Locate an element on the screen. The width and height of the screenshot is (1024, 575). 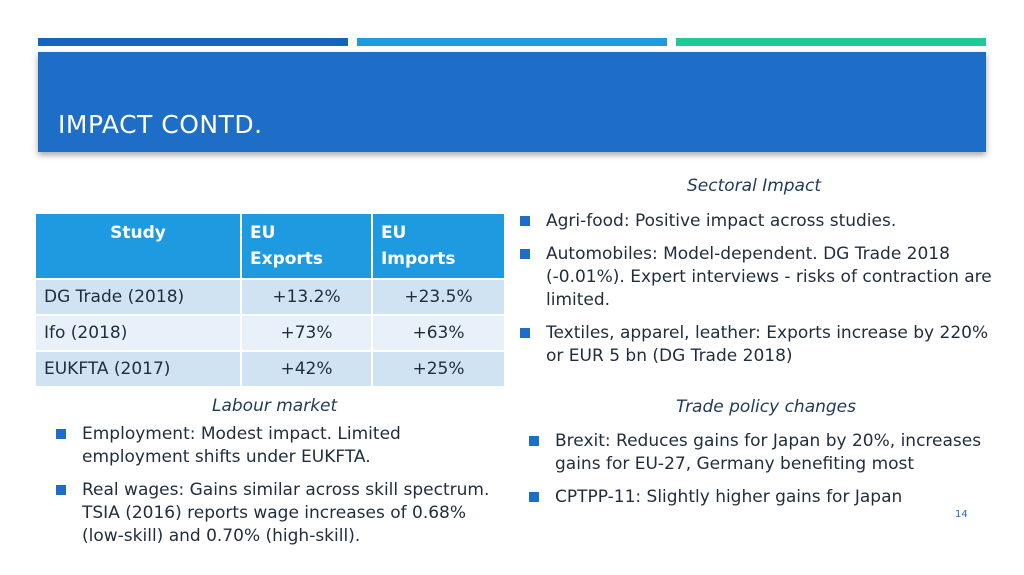
header-study: Study is located at coordinates (139, 246).